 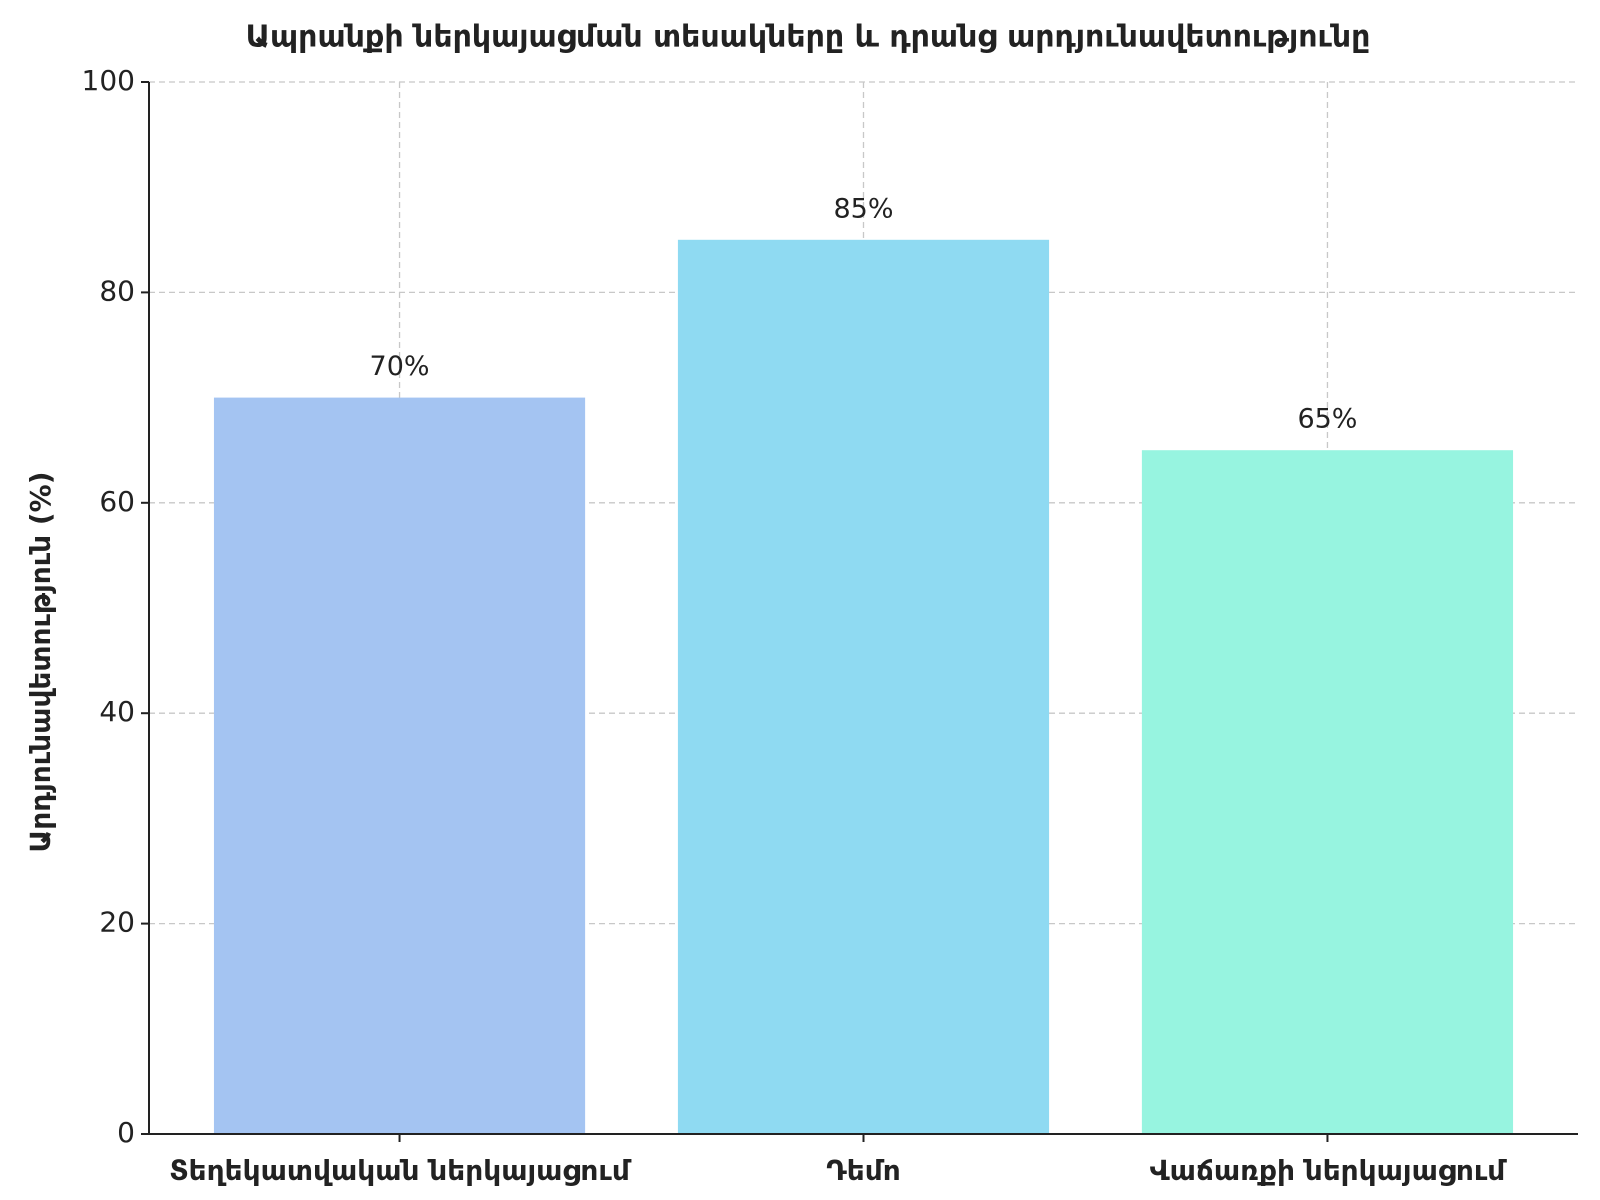 What do you see at coordinates (863, 1170) in the screenshot?
I see `x-tick-label: Դեմո` at bounding box center [863, 1170].